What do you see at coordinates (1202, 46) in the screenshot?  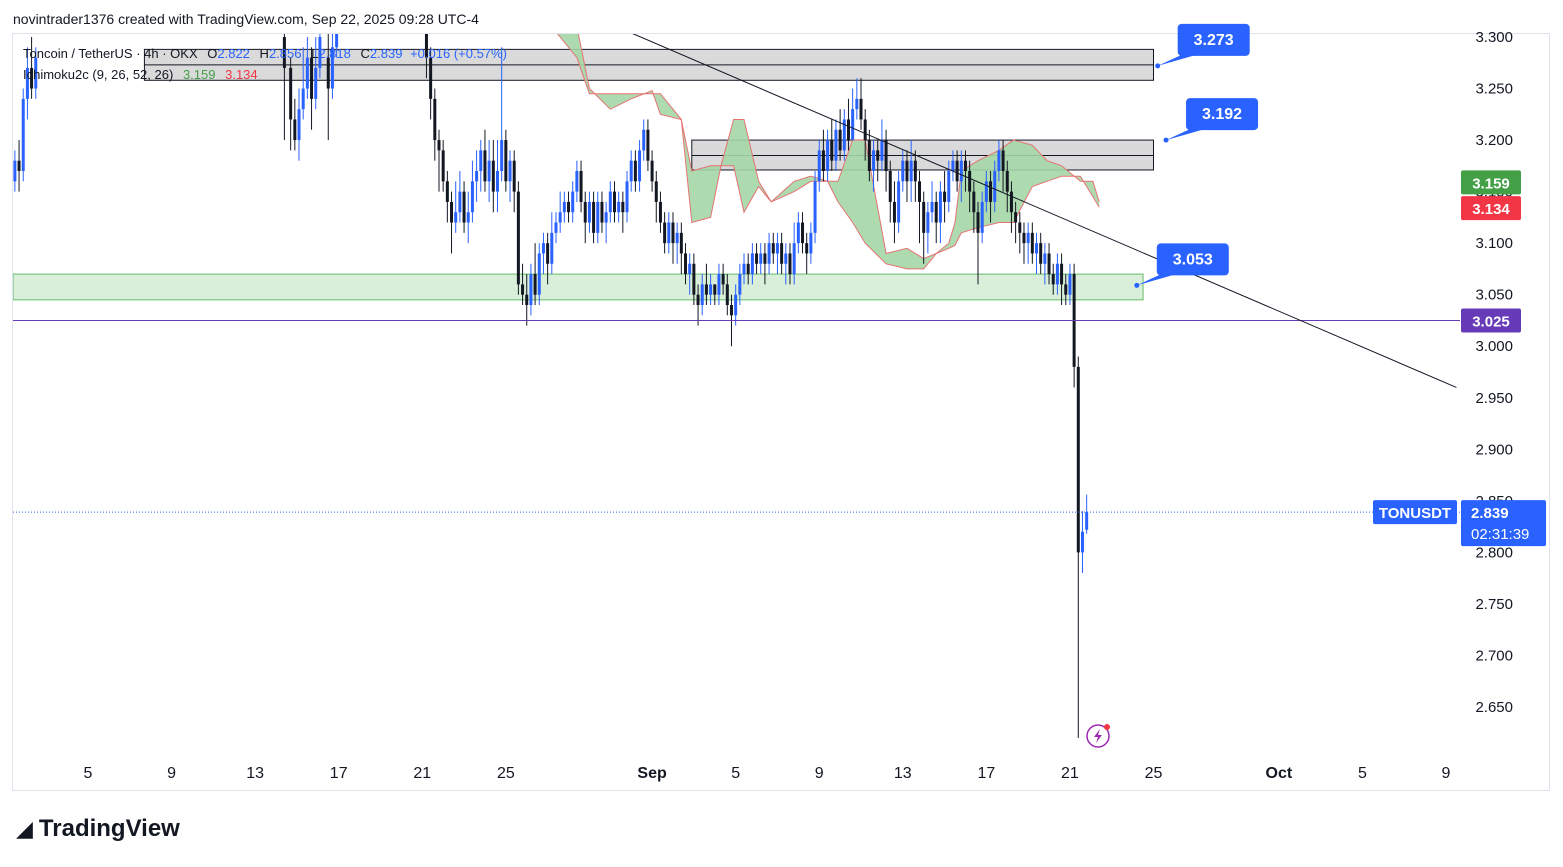 I see `price-callout: 3.273` at bounding box center [1202, 46].